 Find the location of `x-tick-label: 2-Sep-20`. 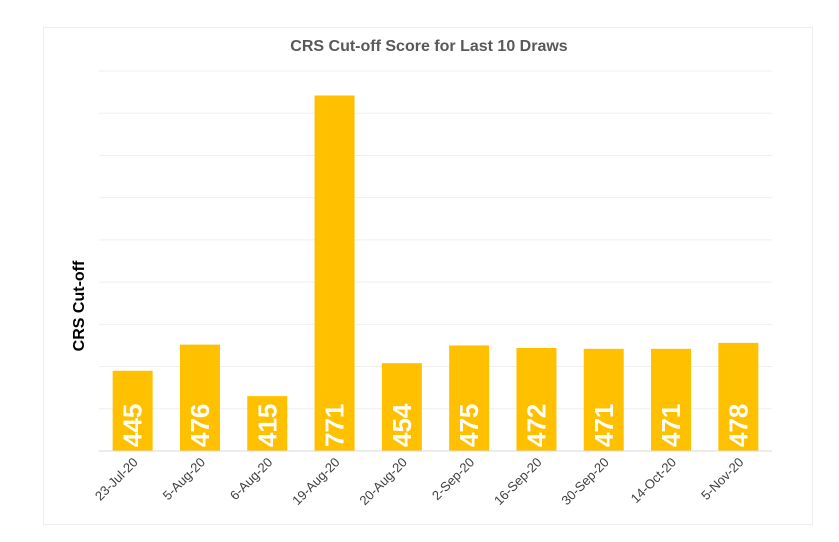

x-tick-label: 2-Sep-20 is located at coordinates (453, 479).